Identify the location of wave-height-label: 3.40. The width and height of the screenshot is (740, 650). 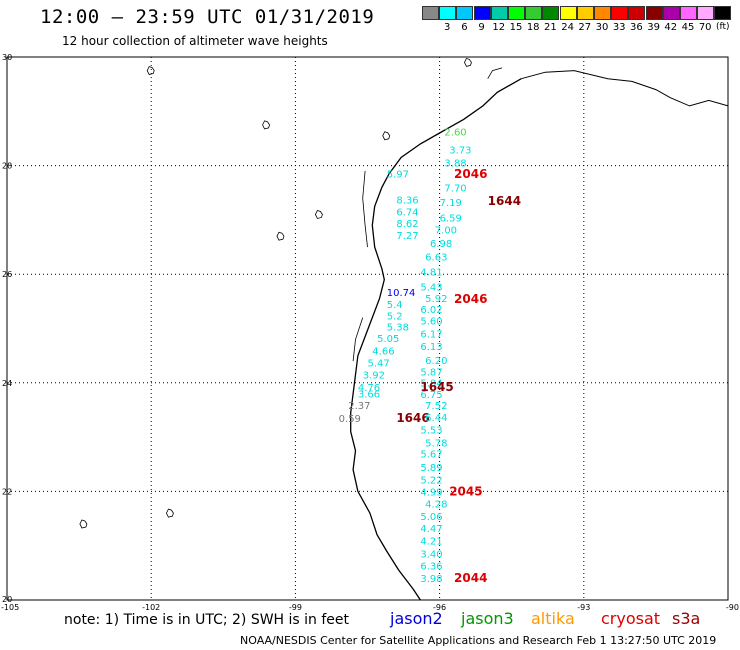
(431, 555).